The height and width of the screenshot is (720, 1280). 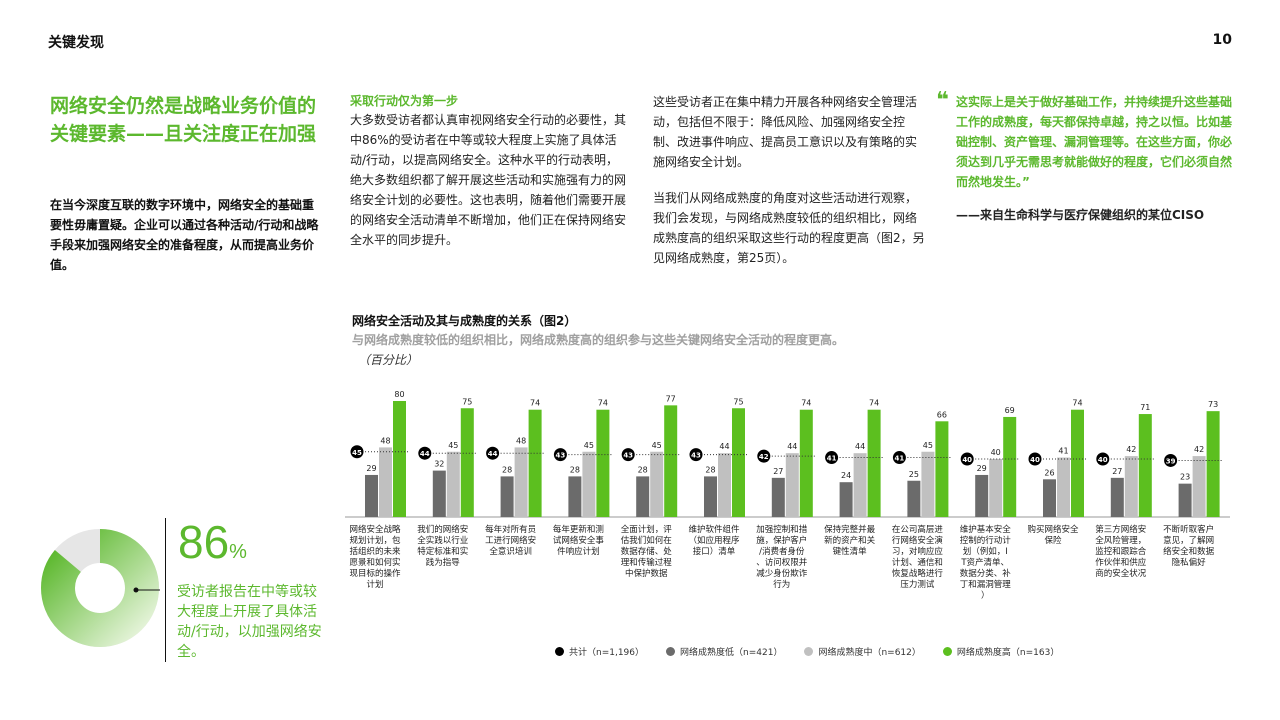 What do you see at coordinates (850, 540) in the screenshot?
I see `category-label: 新的资产和关` at bounding box center [850, 540].